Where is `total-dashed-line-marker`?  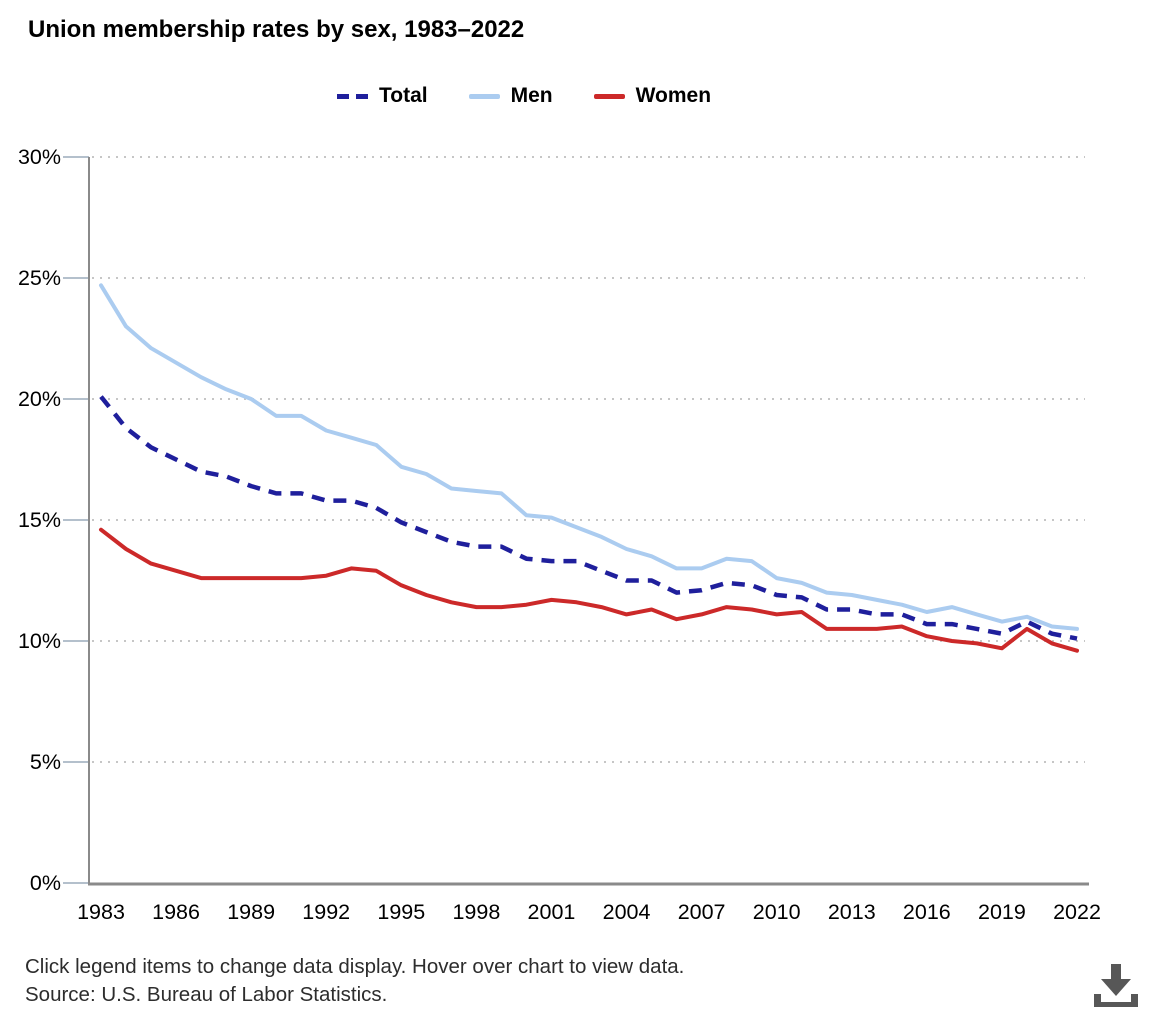
total-dashed-line-marker is located at coordinates (352, 96).